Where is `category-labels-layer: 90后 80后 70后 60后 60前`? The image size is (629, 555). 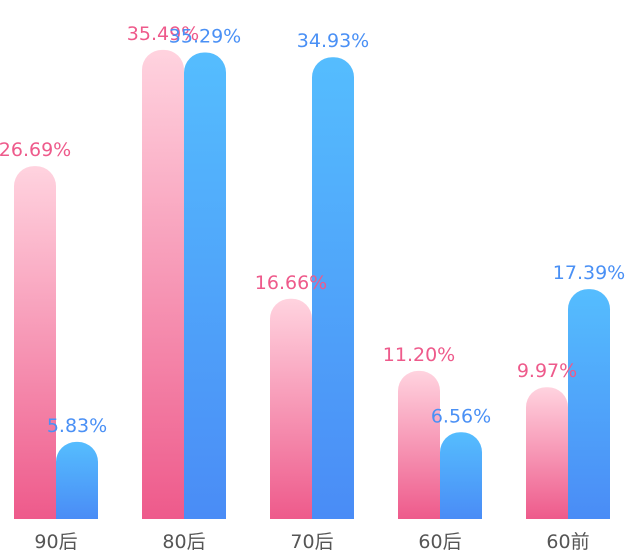
category-labels-layer: 90后 80后 70后 60后 60前 is located at coordinates (311, 542).